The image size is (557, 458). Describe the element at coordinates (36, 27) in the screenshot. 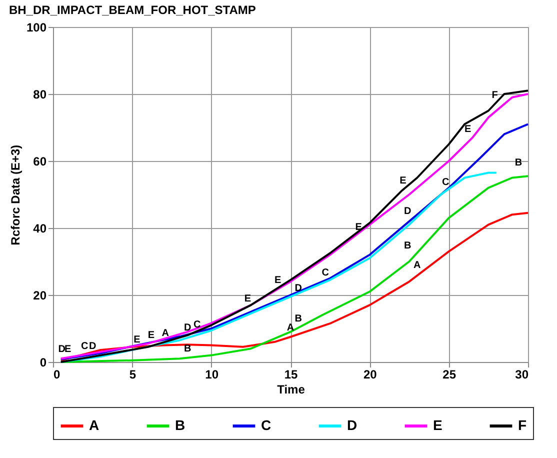

I see `y-tick-label: 100` at that location.